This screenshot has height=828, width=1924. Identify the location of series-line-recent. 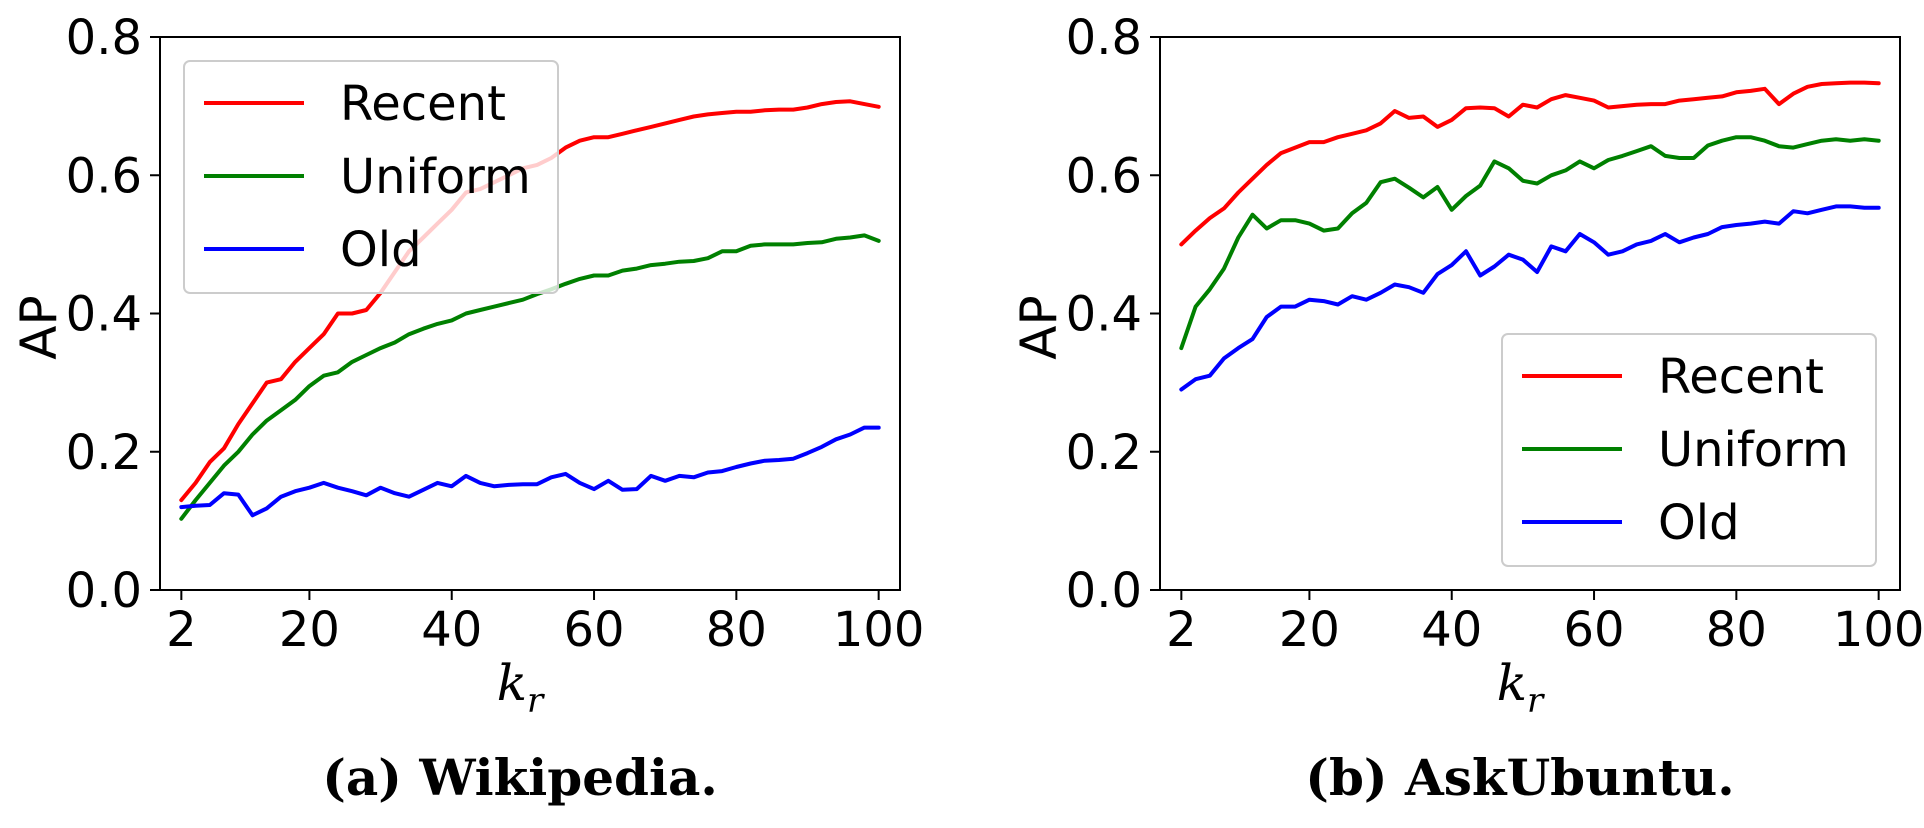
(1530, 163).